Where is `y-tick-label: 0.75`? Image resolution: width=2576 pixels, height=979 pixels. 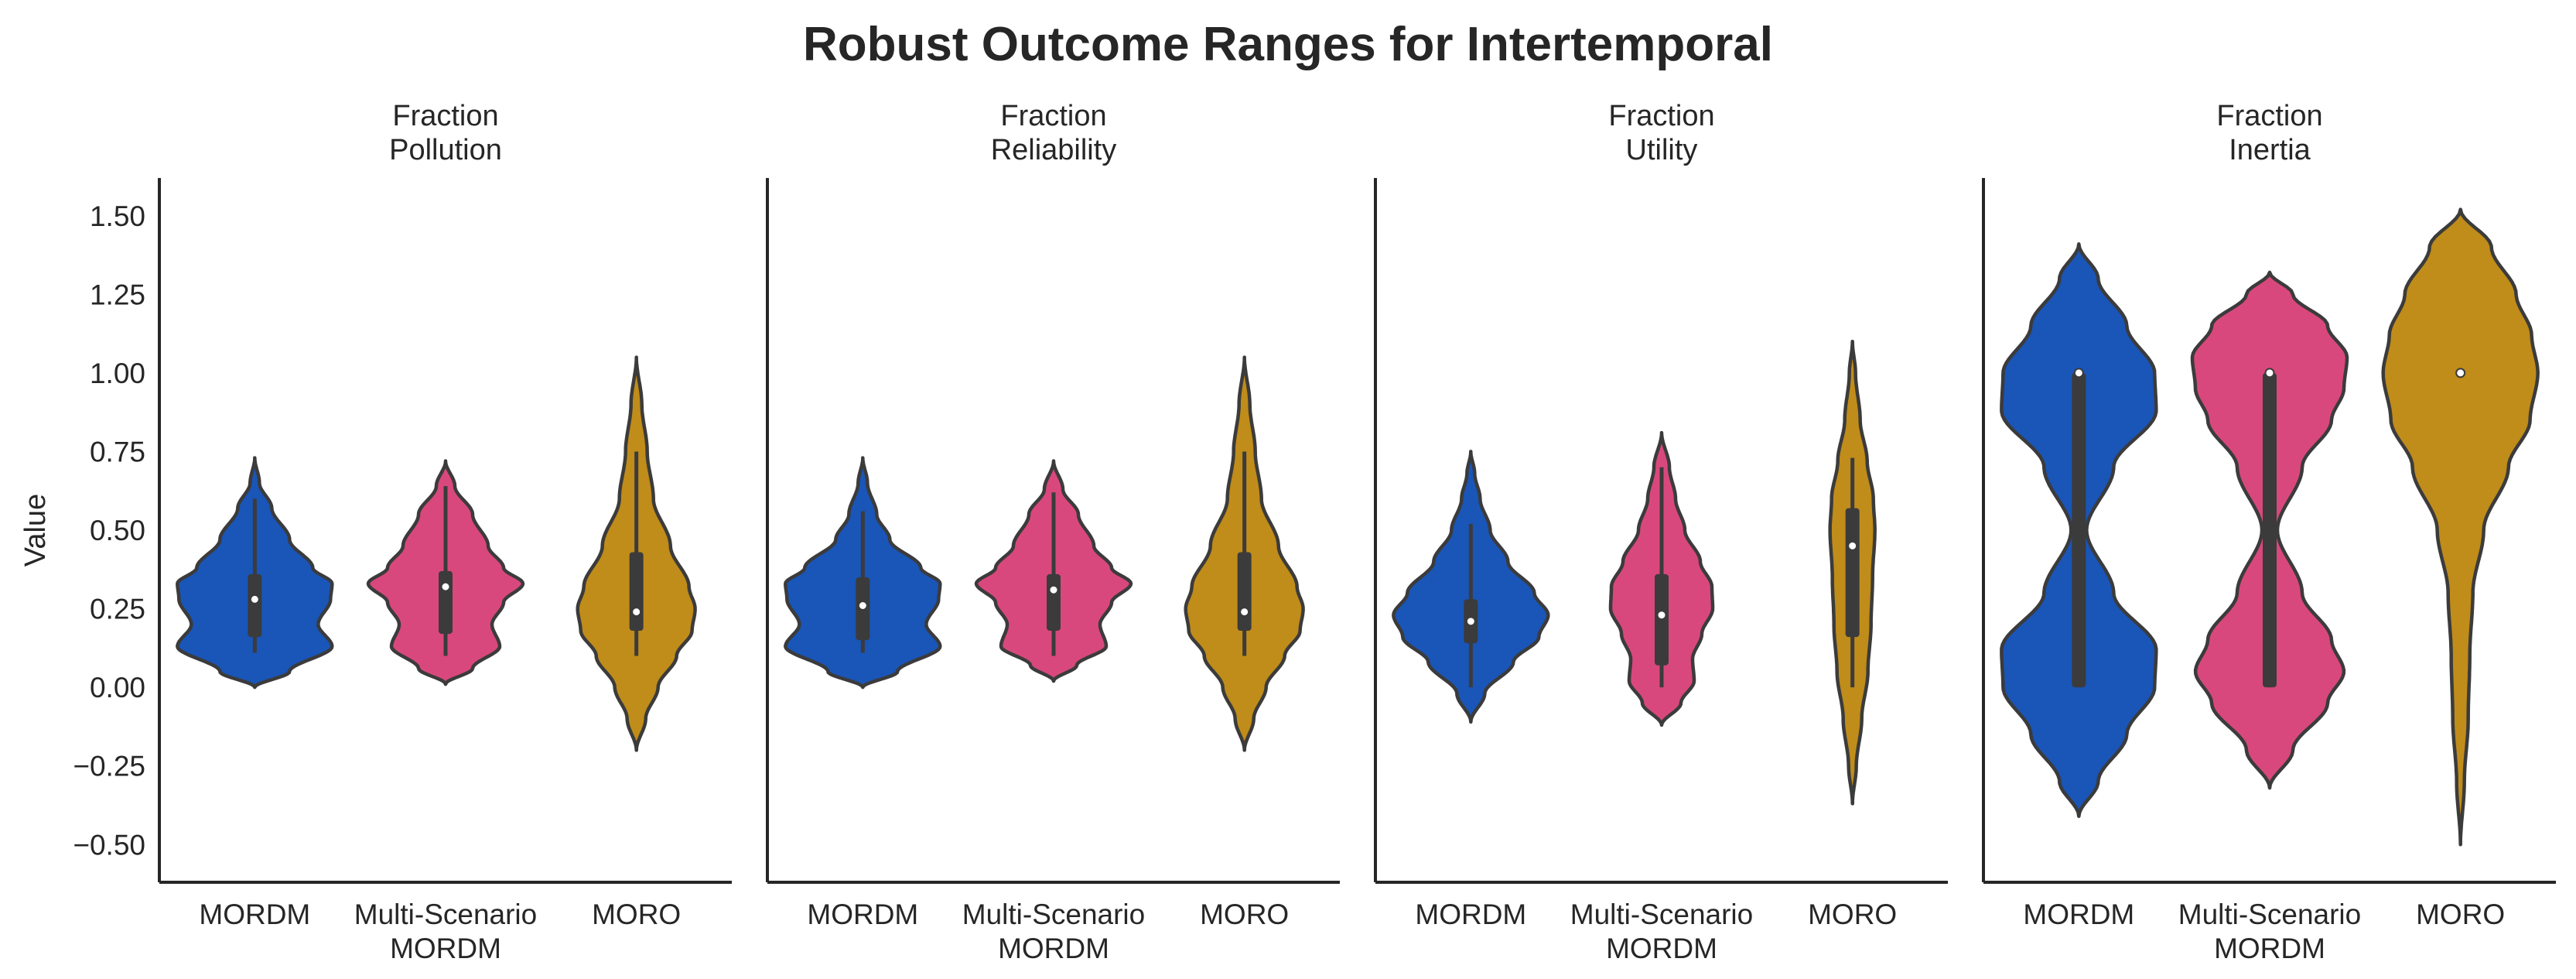 y-tick-label: 0.75 is located at coordinates (117, 452).